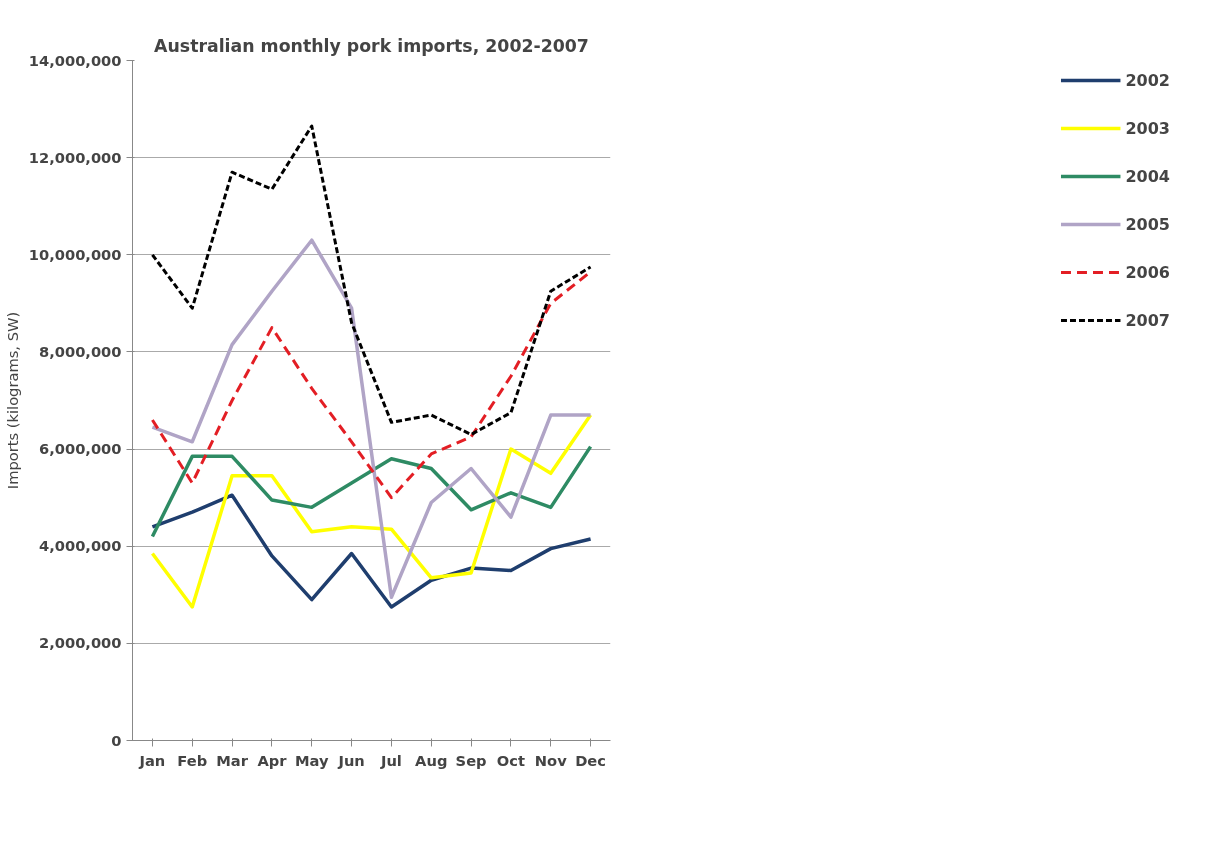 This screenshot has width=1226, height=843. Describe the element at coordinates (152, 760) in the screenshot. I see `x-tick-label: Jan` at that location.